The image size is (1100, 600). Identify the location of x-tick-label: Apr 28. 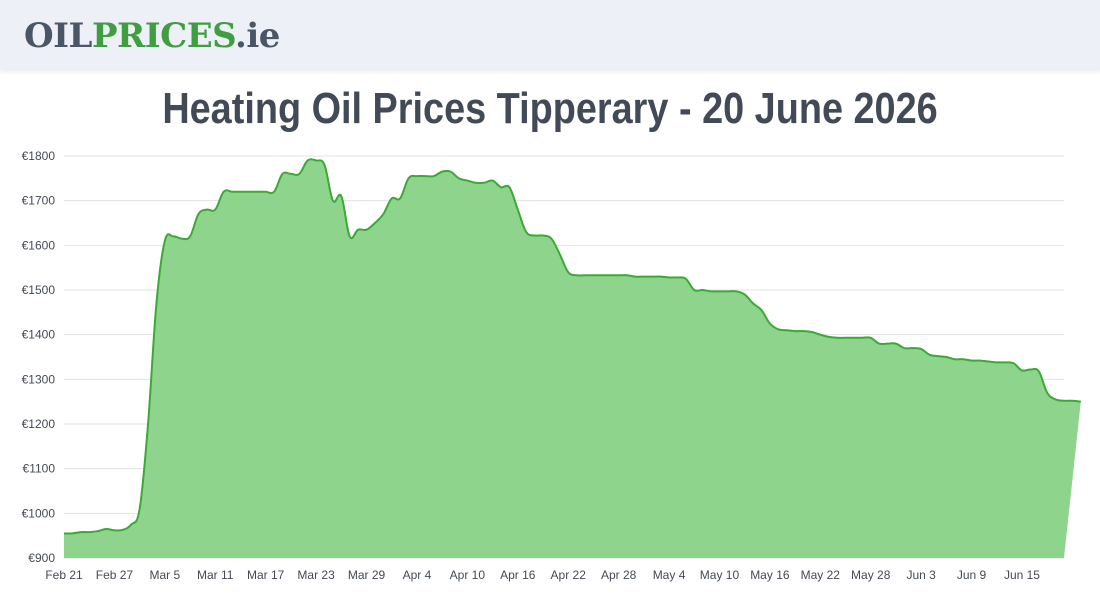
(619, 575).